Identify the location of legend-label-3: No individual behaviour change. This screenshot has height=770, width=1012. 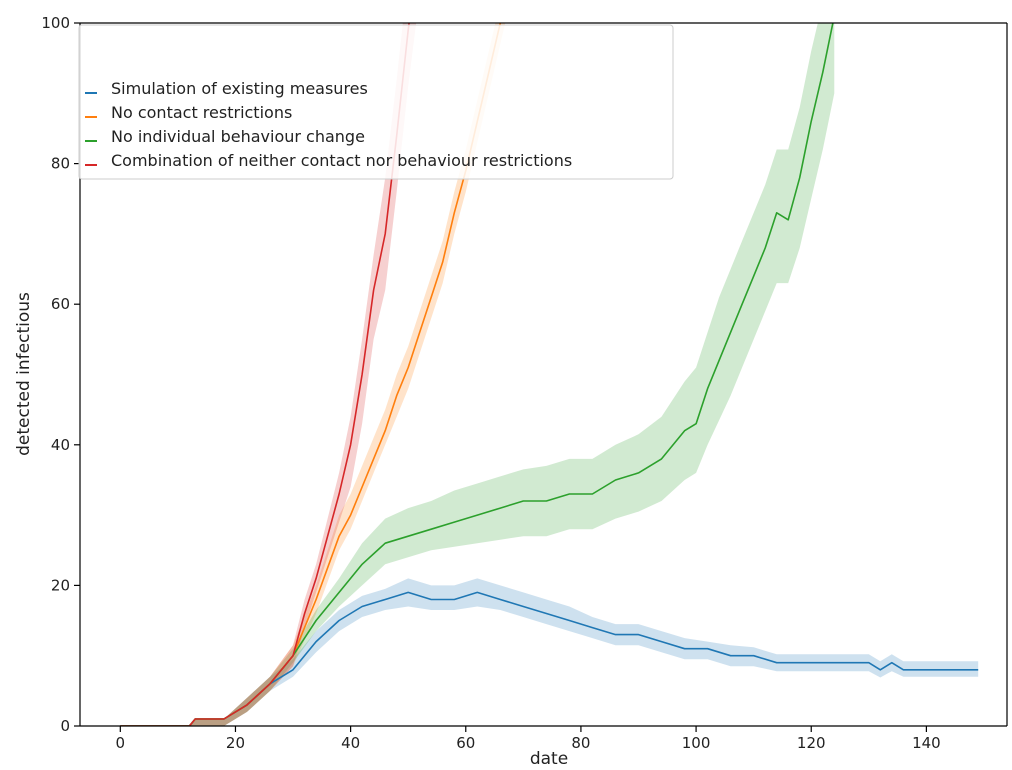
(238, 136).